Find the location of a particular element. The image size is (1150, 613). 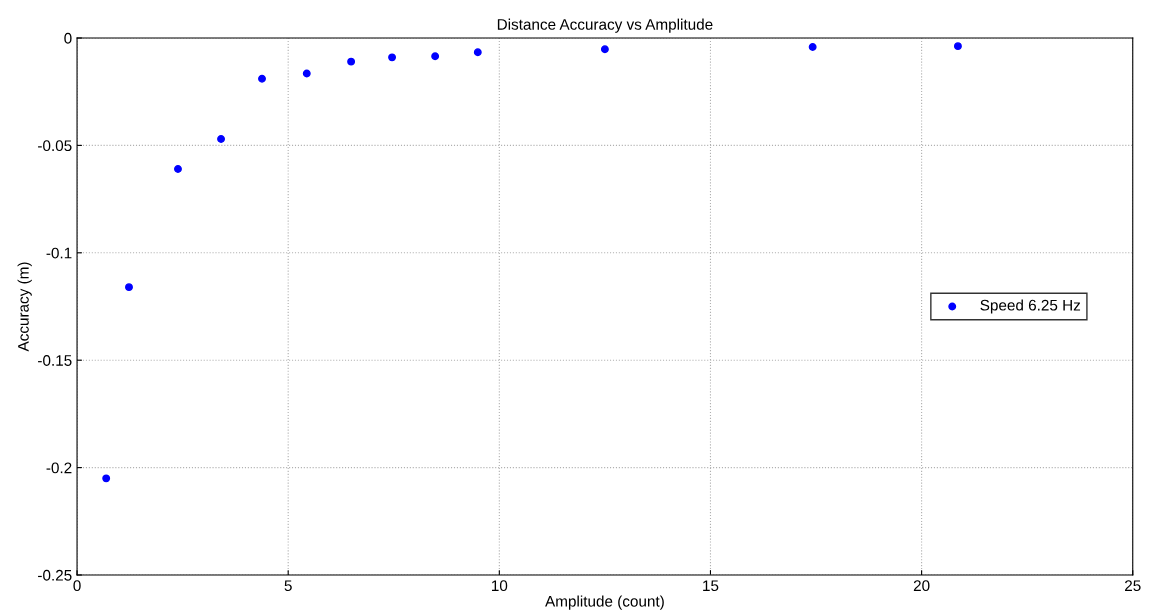

y-tick-label: 0 is located at coordinates (68, 38).